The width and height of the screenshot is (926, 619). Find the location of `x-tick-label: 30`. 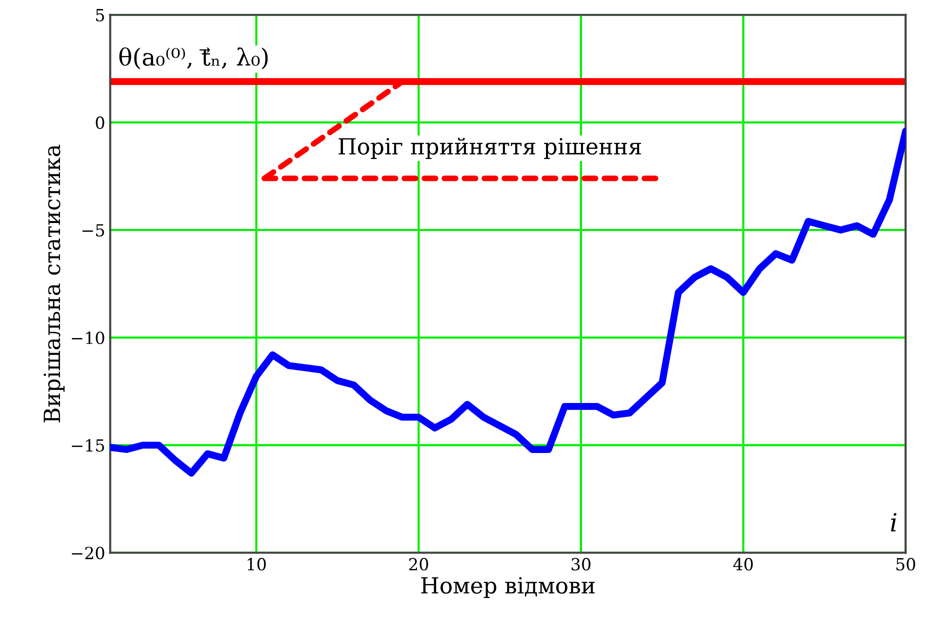

x-tick-label: 30 is located at coordinates (581, 564).